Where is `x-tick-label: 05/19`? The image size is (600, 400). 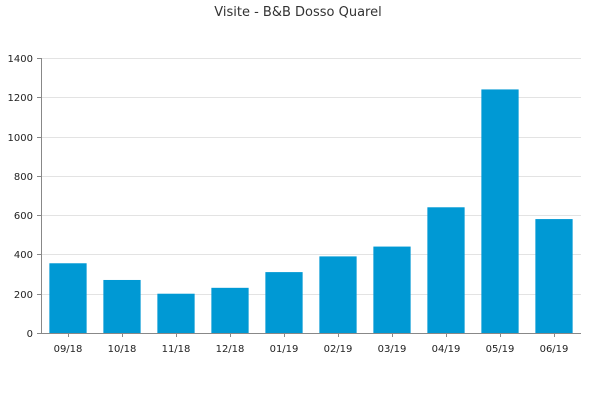 x-tick-label: 05/19 is located at coordinates (500, 349).